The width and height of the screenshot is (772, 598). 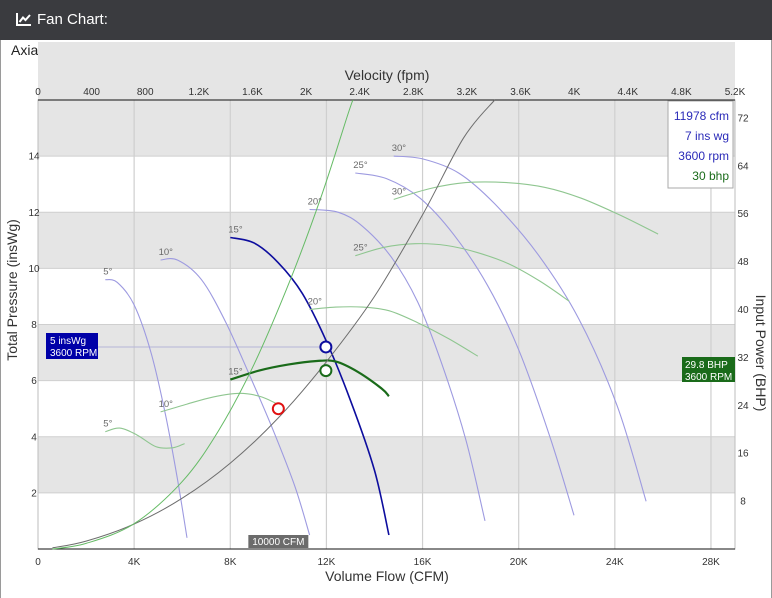 I want to click on selected_power-curve-label: 15°, so click(x=235, y=372).